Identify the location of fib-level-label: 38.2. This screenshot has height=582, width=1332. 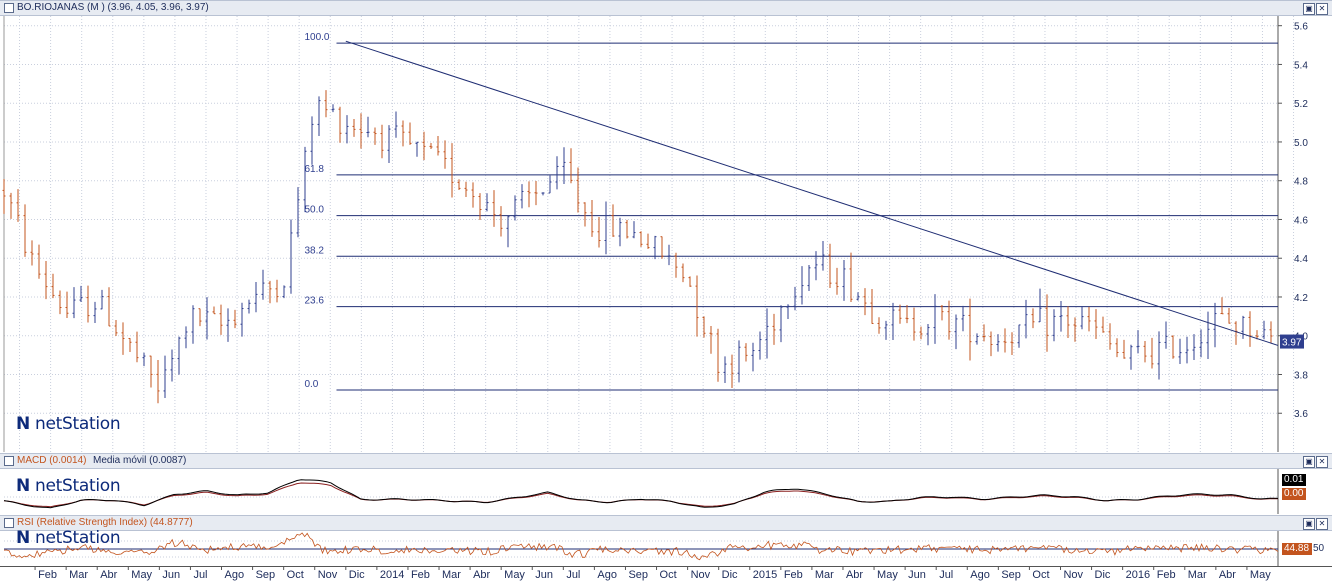
(314, 250).